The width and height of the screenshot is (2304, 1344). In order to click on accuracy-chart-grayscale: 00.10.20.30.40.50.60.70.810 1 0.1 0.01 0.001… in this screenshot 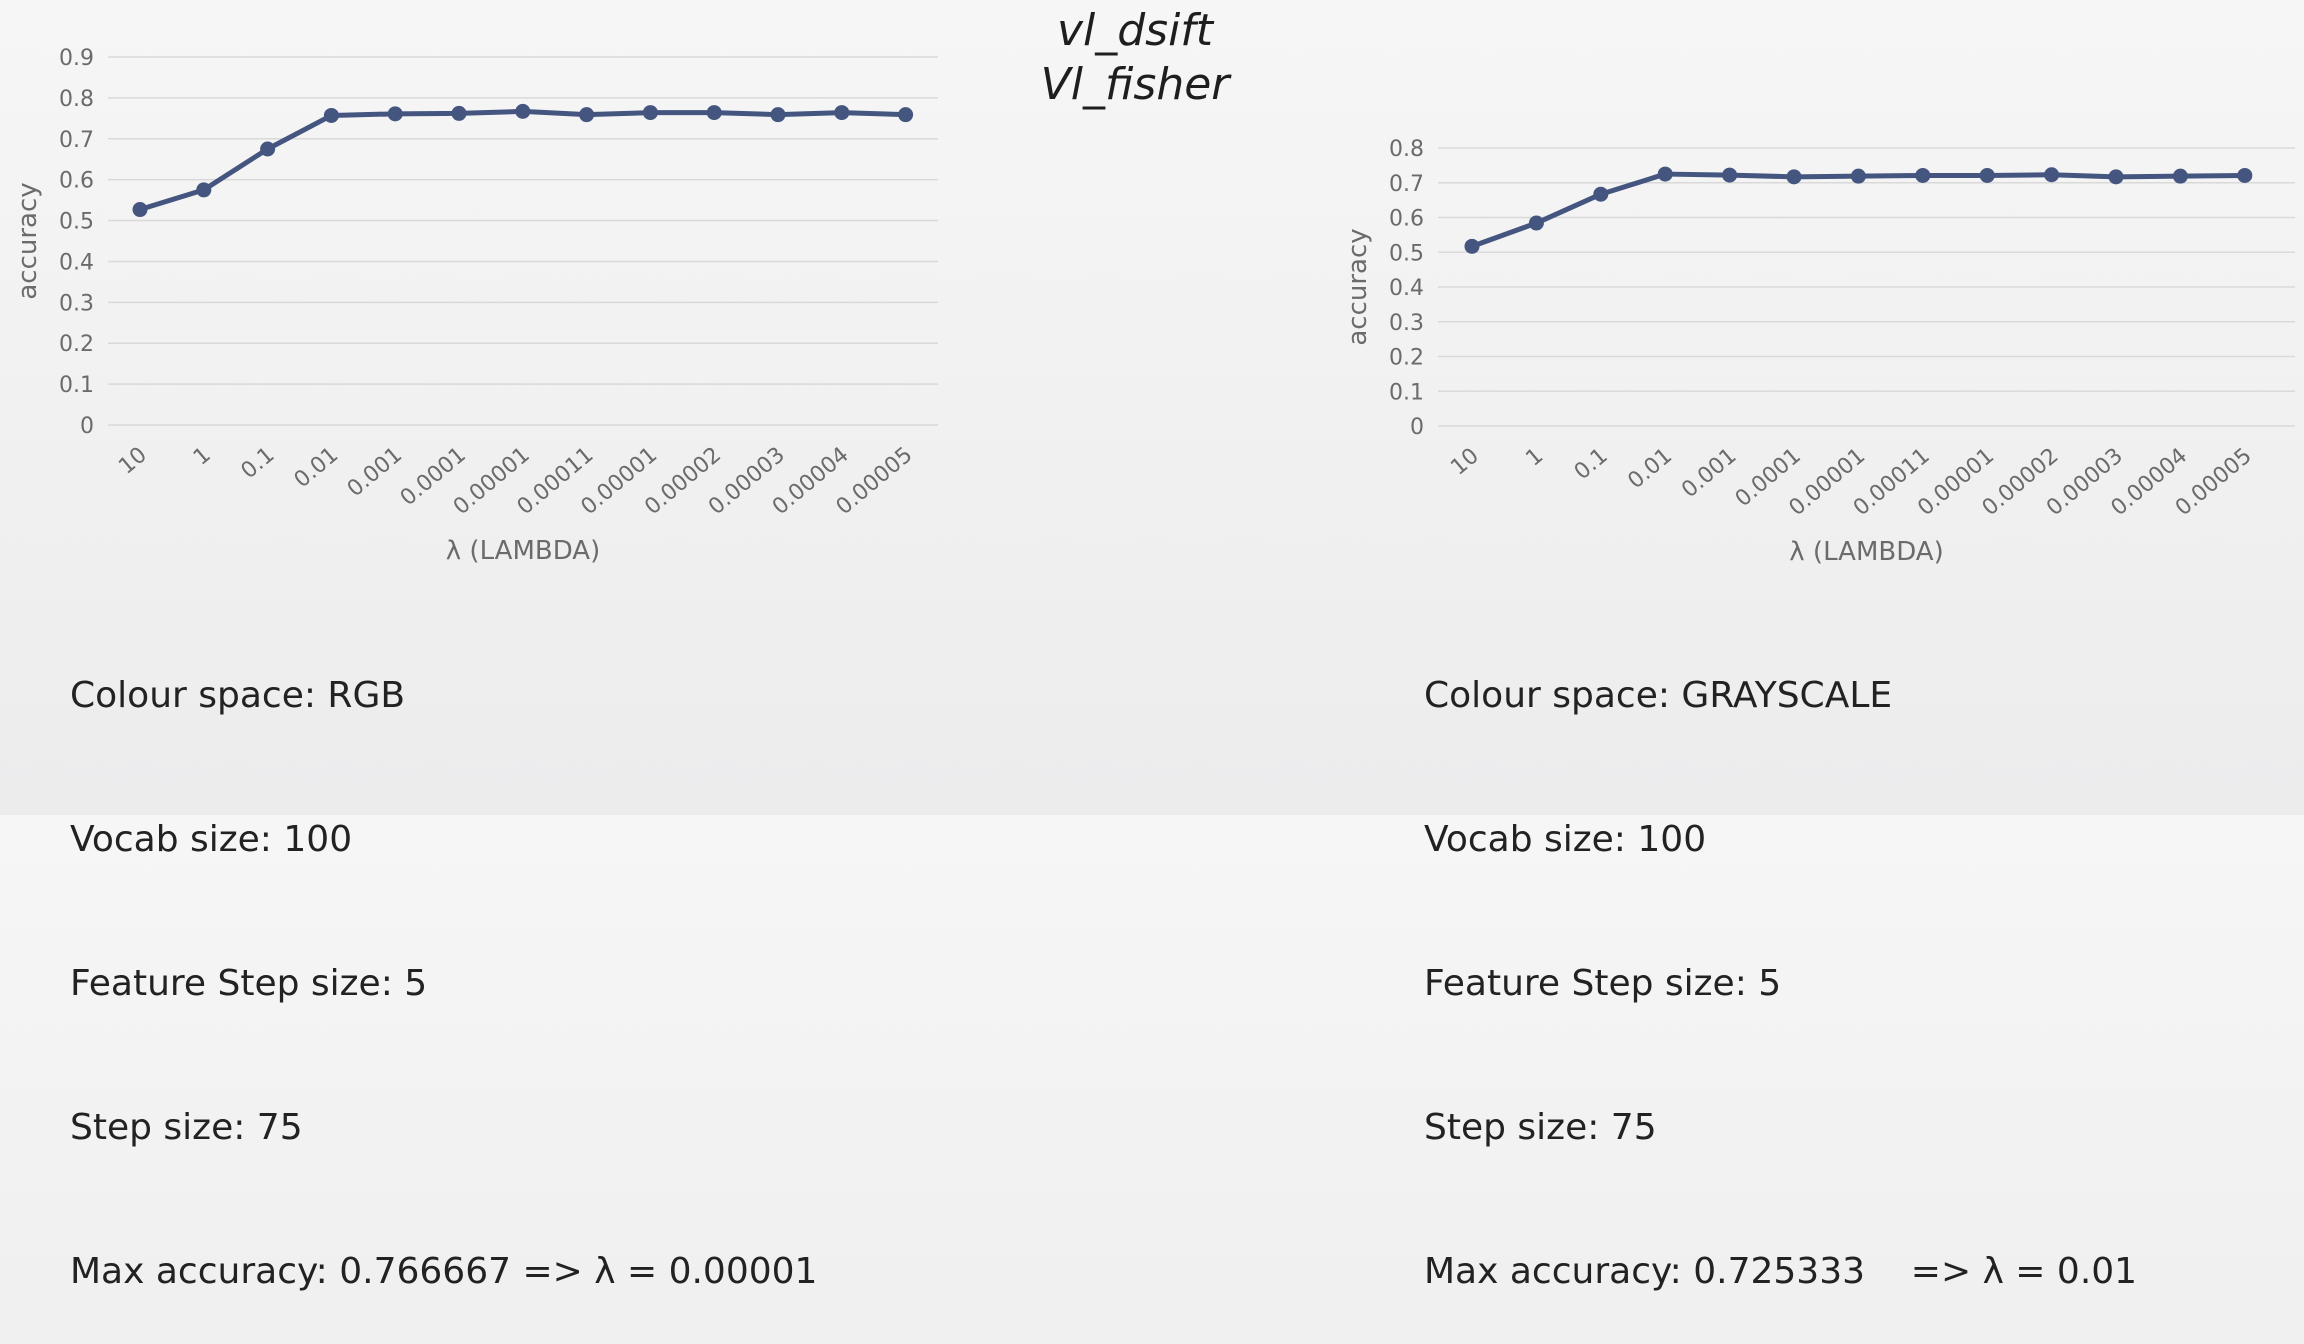, I will do `click(1819, 352)`.